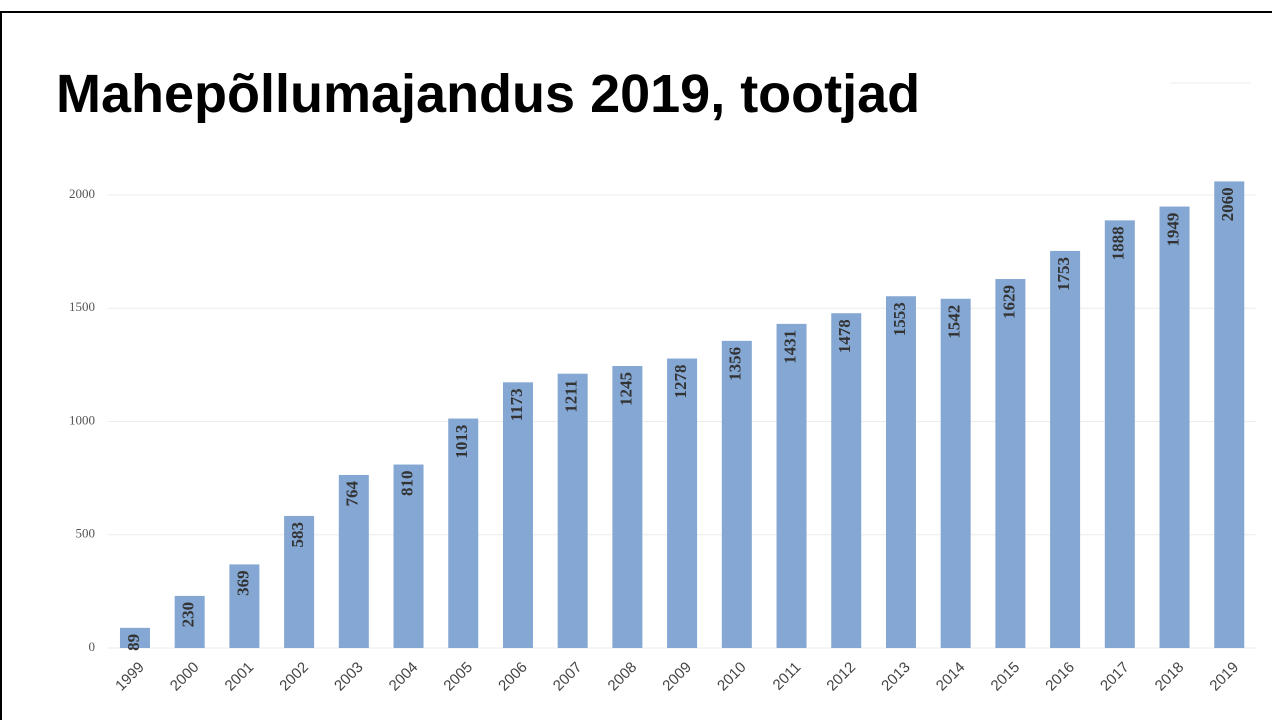 This screenshot has height=720, width=1272. I want to click on x-tick-label: 2012, so click(841, 677).